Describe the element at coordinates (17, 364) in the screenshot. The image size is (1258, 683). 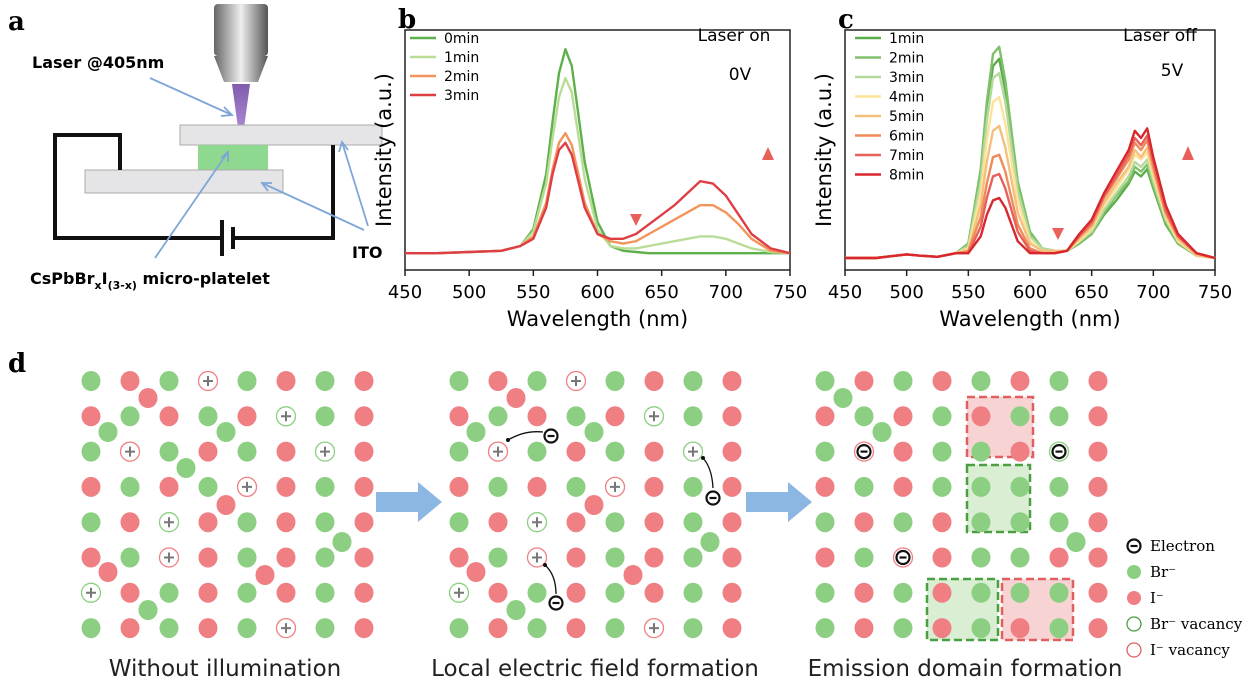
I see `panel-label: d` at that location.